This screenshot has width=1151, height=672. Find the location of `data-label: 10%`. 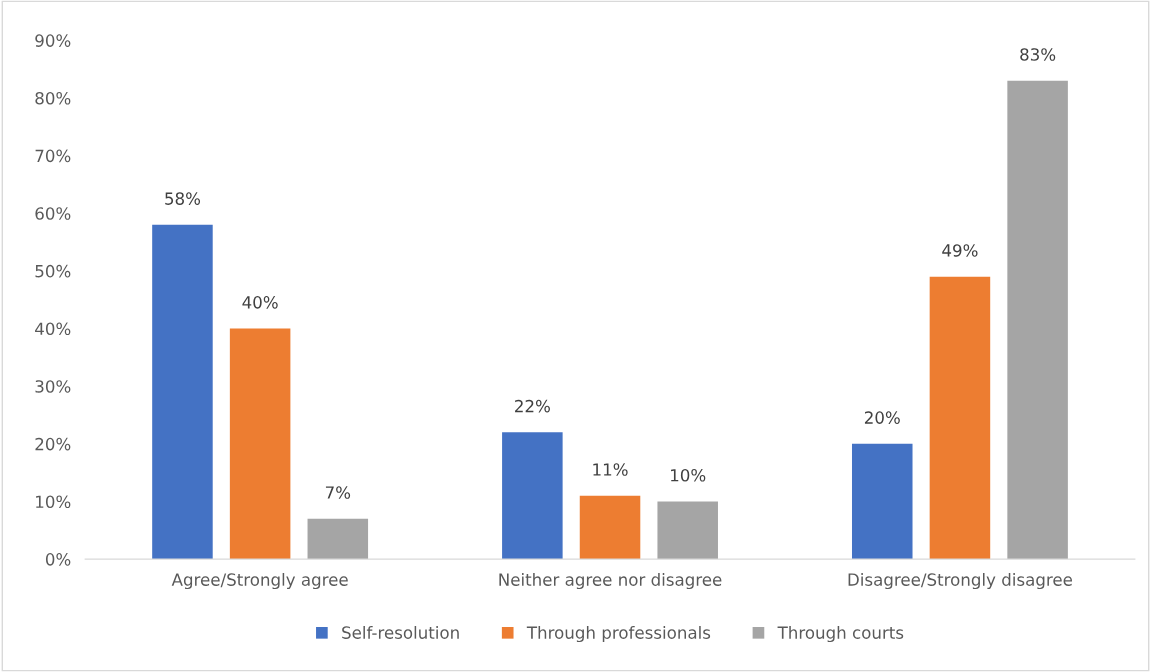

data-label: 10% is located at coordinates (688, 475).